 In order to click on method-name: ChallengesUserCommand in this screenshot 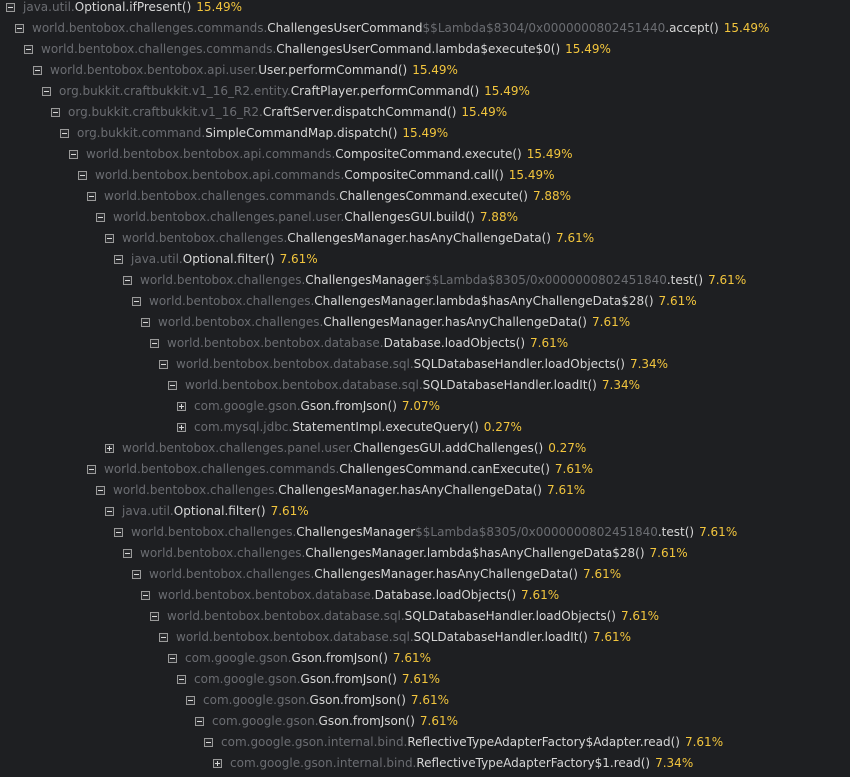, I will do `click(345, 28)`.